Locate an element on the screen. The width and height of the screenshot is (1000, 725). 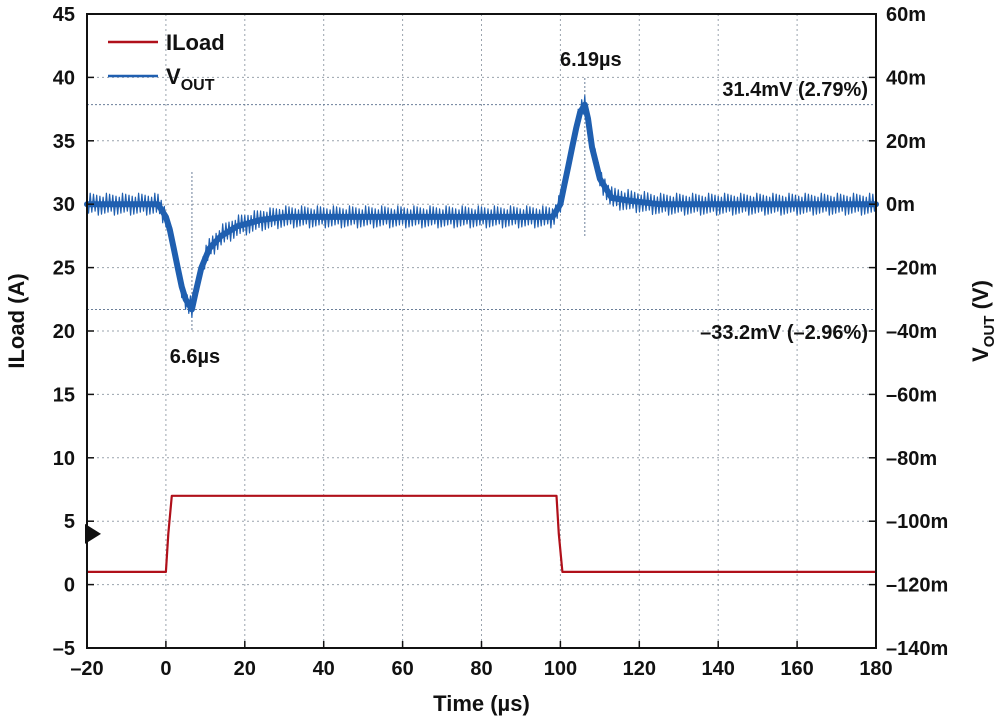
annotation-label: 6.19µs is located at coordinates (591, 60).